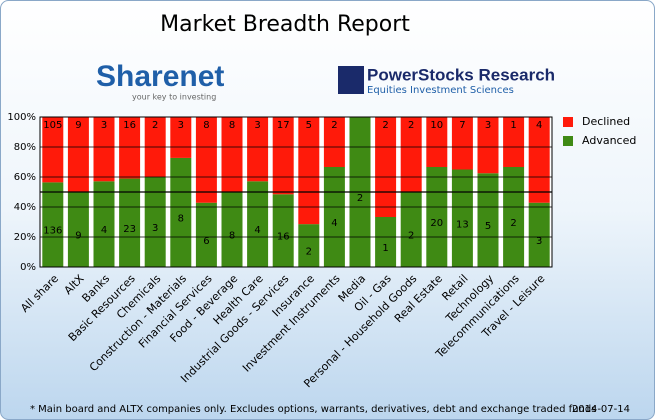  Describe the element at coordinates (440, 90) in the screenshot. I see `logo-tagline: Equities Investment Sciences` at that location.